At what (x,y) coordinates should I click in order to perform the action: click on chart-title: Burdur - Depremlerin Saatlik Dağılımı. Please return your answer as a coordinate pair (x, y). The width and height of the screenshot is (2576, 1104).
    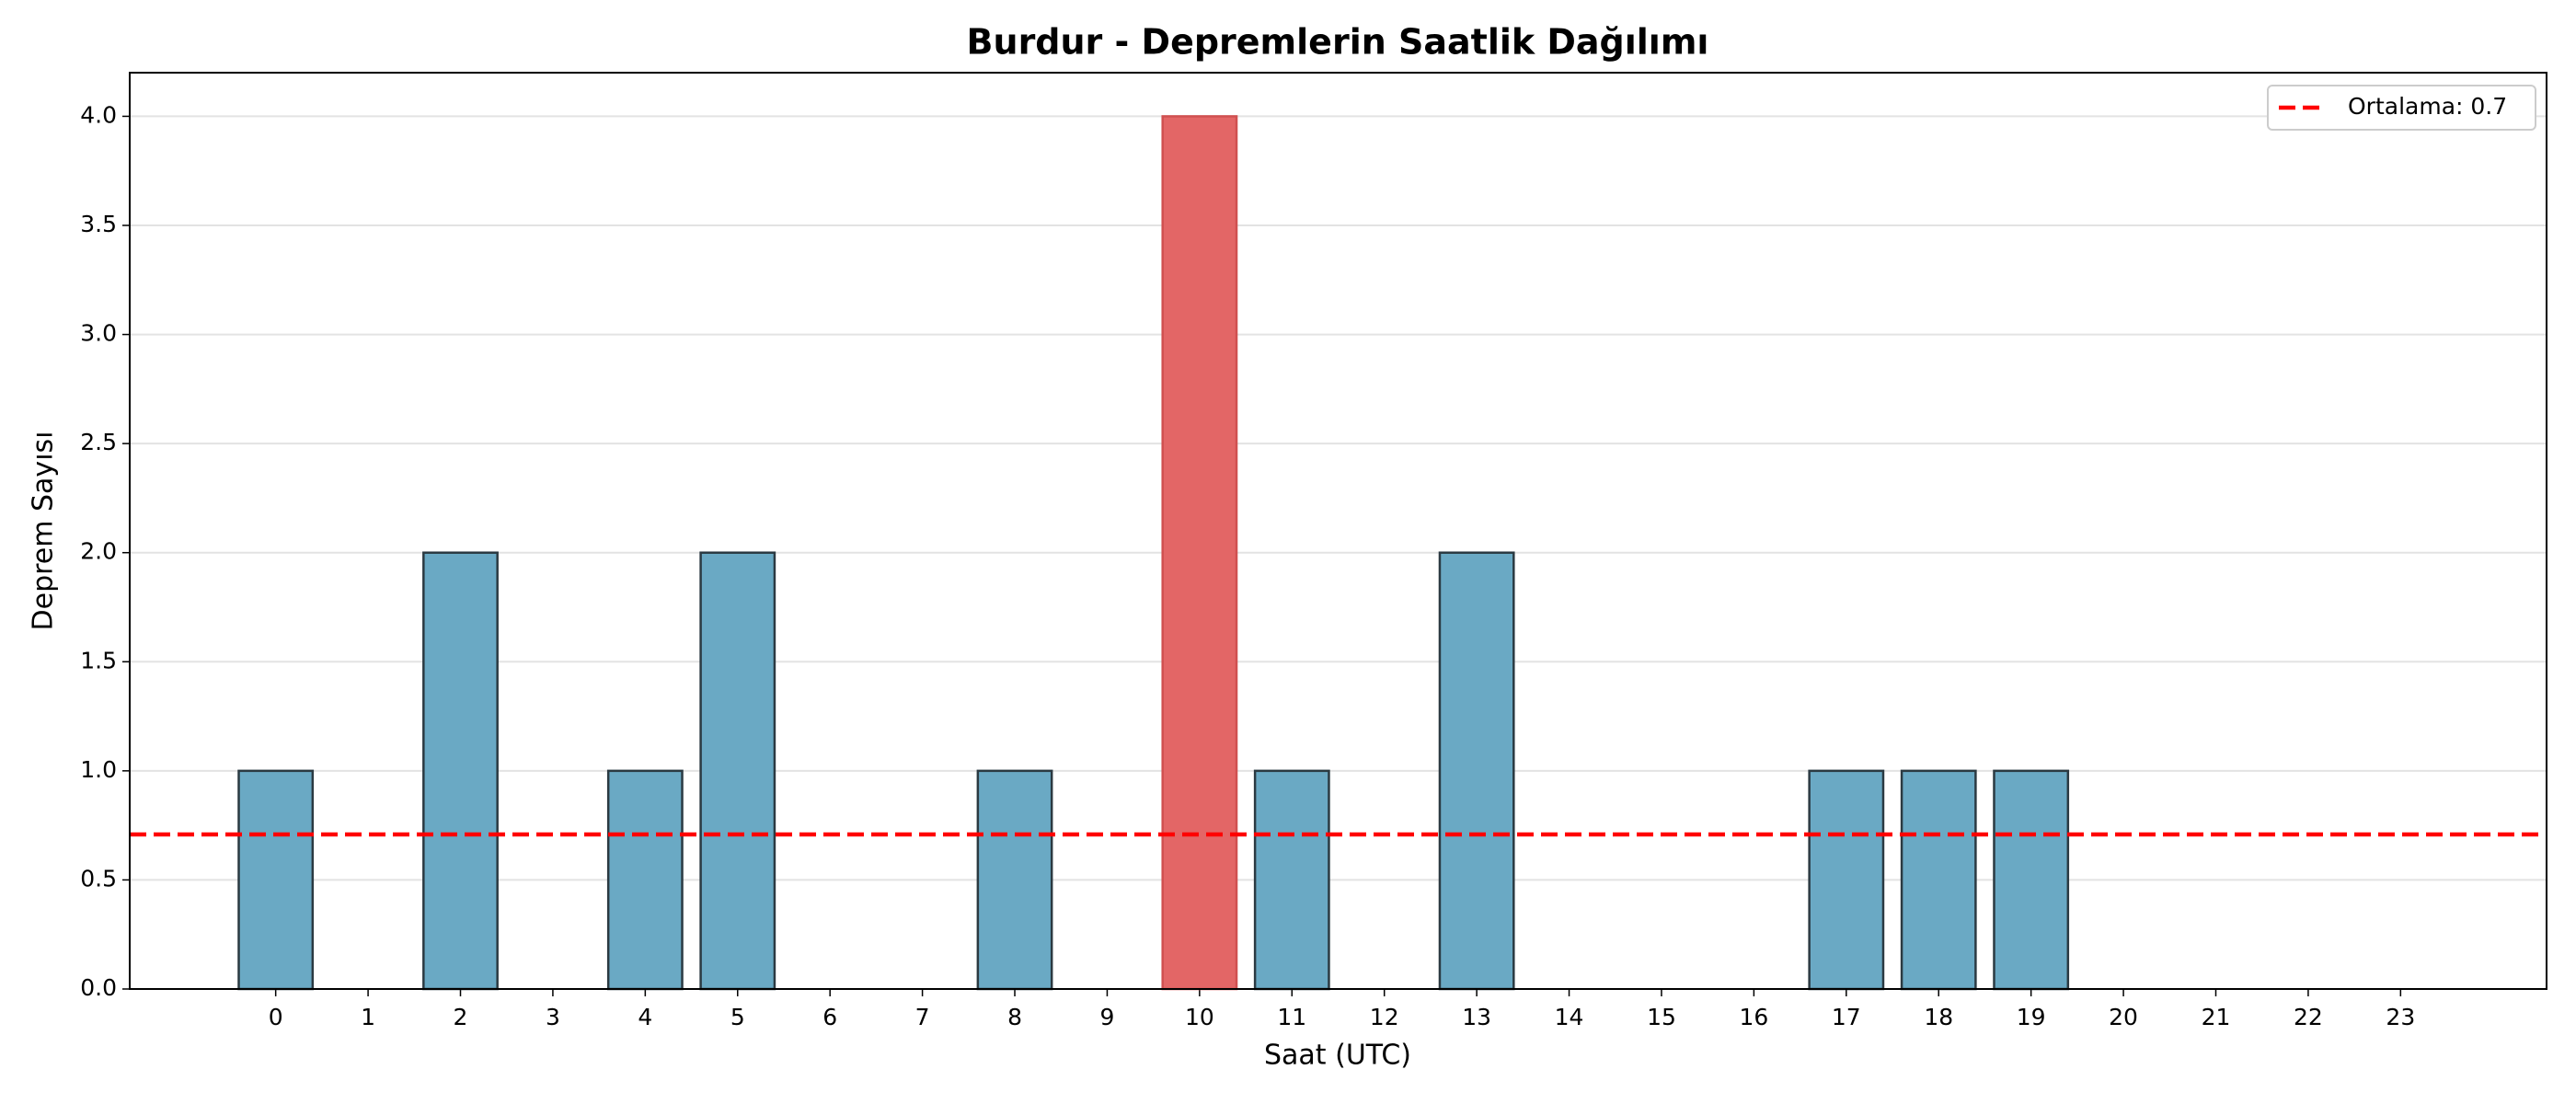
    Looking at the image, I should click on (1338, 42).